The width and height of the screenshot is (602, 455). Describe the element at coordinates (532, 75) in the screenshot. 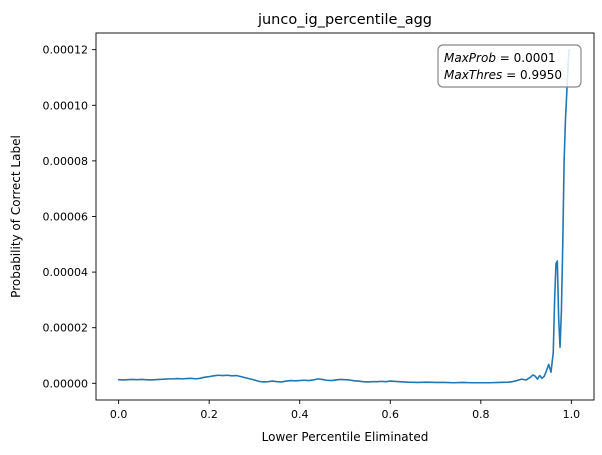

I see `annotation-maxthres-value: = 0.9950` at that location.